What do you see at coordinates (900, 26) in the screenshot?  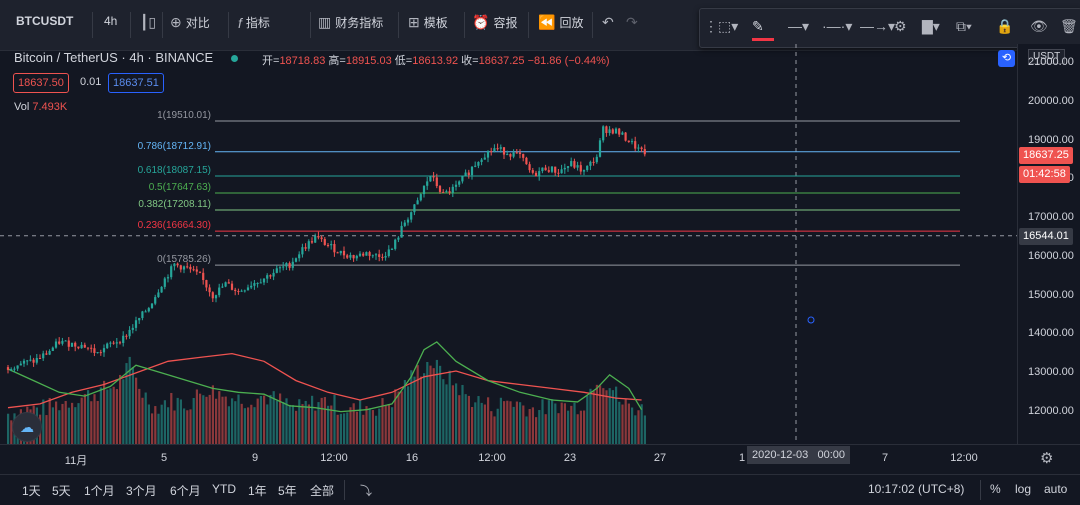 I see `settings-gear-icon: ⚙` at bounding box center [900, 26].